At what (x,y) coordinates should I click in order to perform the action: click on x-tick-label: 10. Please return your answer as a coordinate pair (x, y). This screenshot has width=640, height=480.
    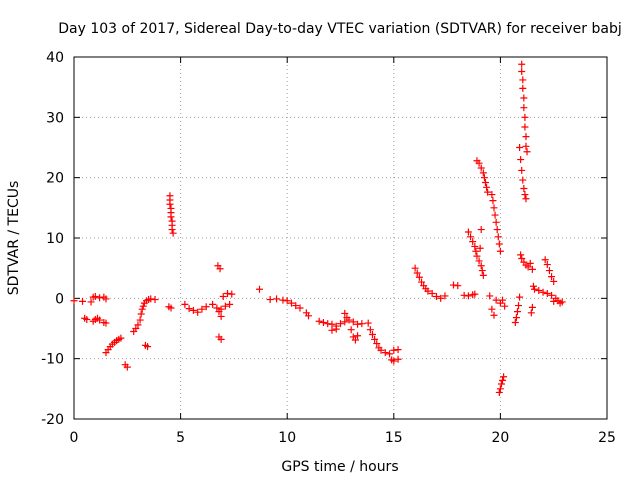
    Looking at the image, I should click on (287, 438).